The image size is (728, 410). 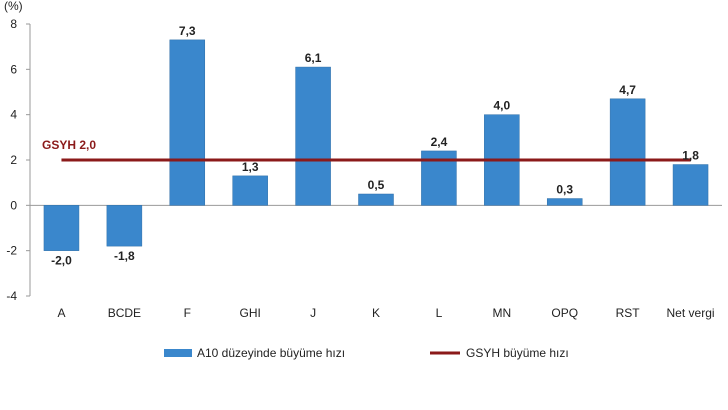 What do you see at coordinates (691, 313) in the screenshot?
I see `x-category-label: Net vergi` at bounding box center [691, 313].